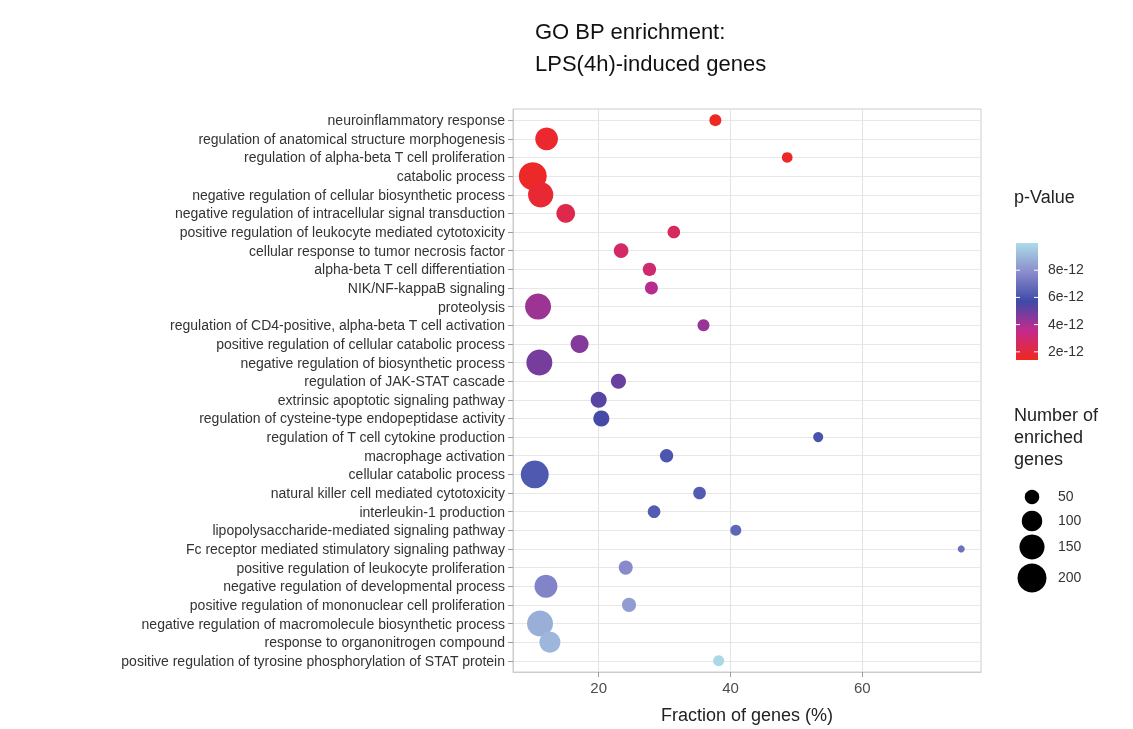 This screenshot has height=729, width=1133. What do you see at coordinates (351, 138) in the screenshot?
I see `y-tick-label: regulation of anatomical structure morphogenesis` at bounding box center [351, 138].